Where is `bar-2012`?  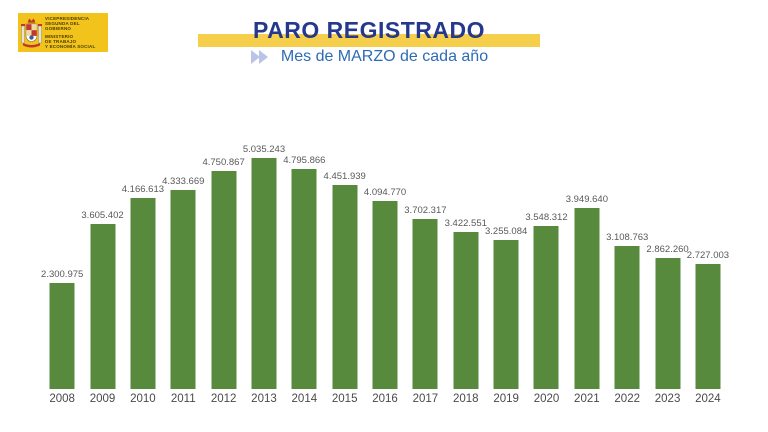 bar-2012 is located at coordinates (224, 280).